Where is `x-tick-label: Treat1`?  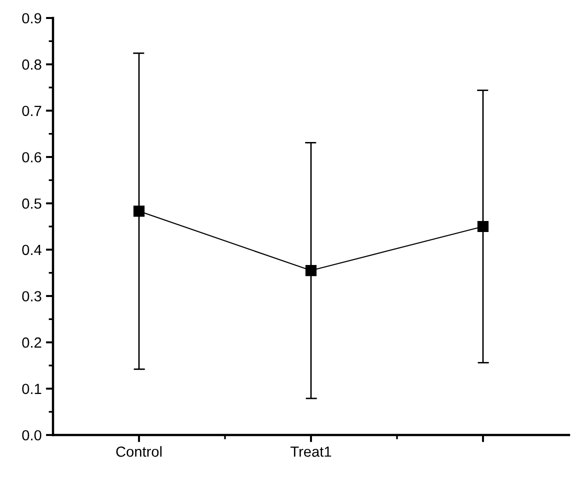 x-tick-label: Treat1 is located at coordinates (311, 451).